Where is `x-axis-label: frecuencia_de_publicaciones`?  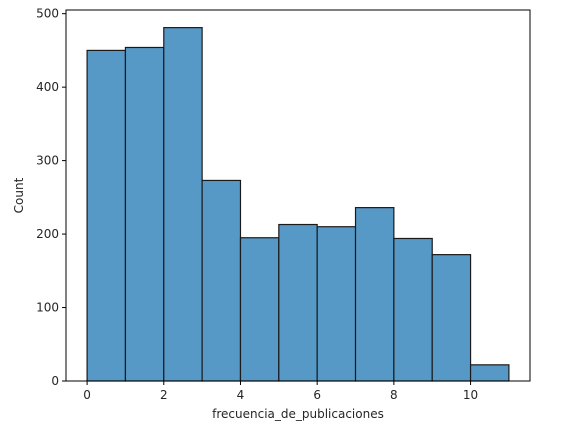 x-axis-label: frecuencia_de_publicaciones is located at coordinates (298, 414).